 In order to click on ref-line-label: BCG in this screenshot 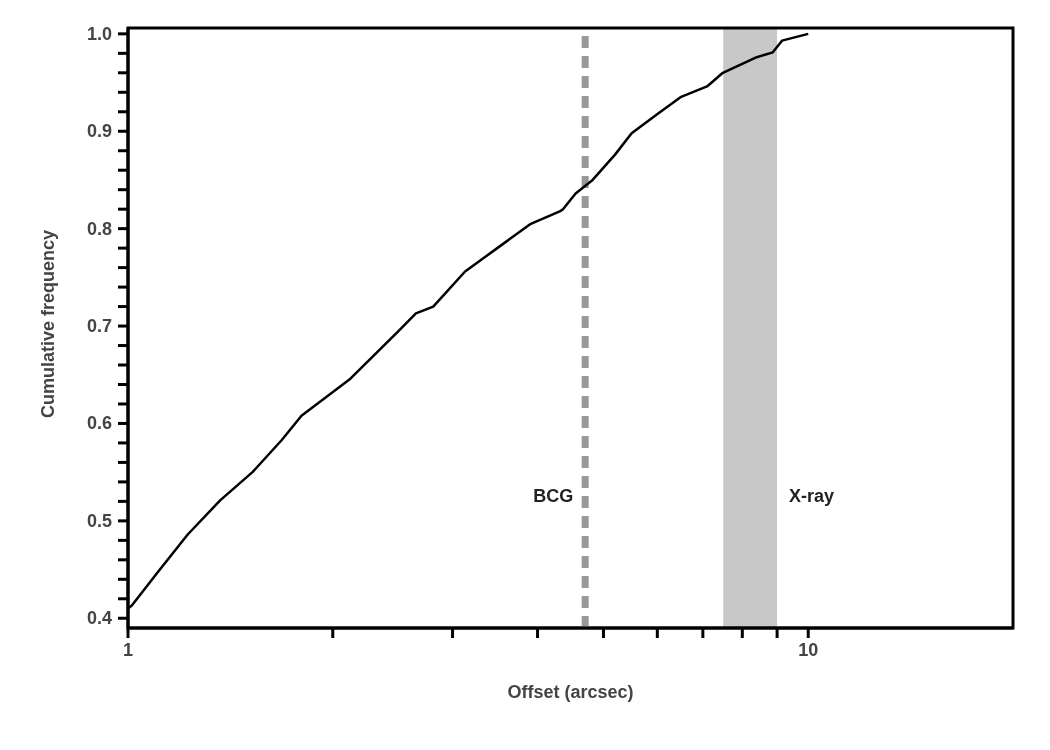, I will do `click(553, 496)`.